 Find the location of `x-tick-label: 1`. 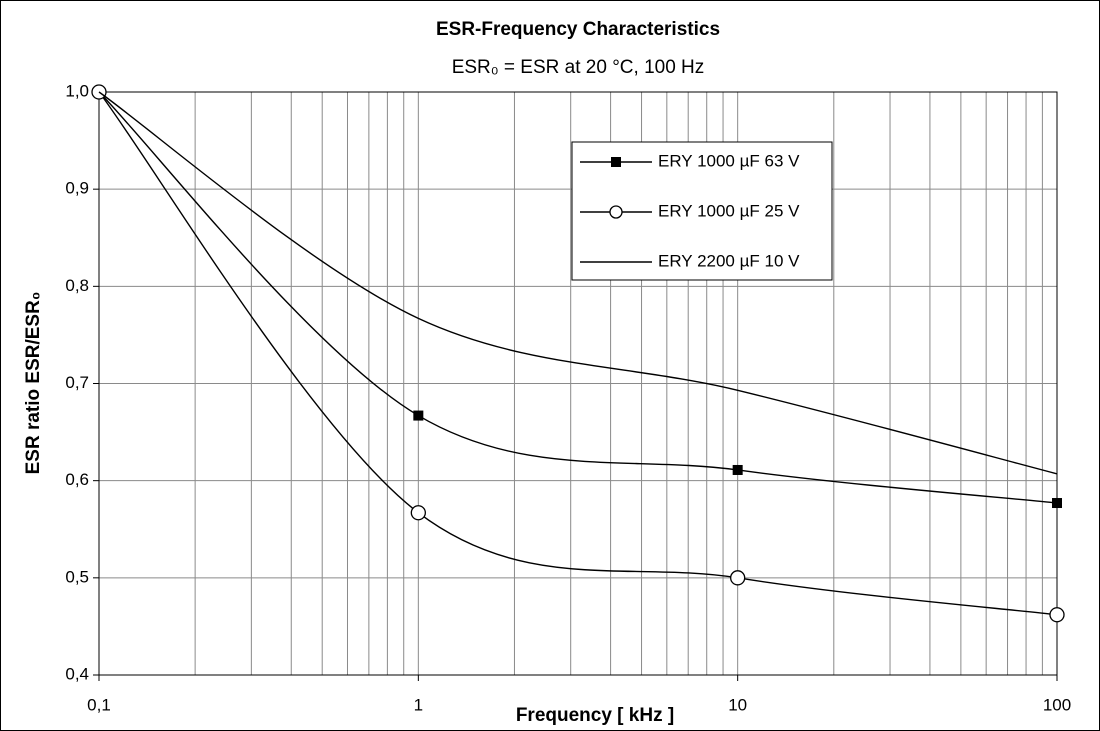

x-tick-label: 1 is located at coordinates (418, 704).